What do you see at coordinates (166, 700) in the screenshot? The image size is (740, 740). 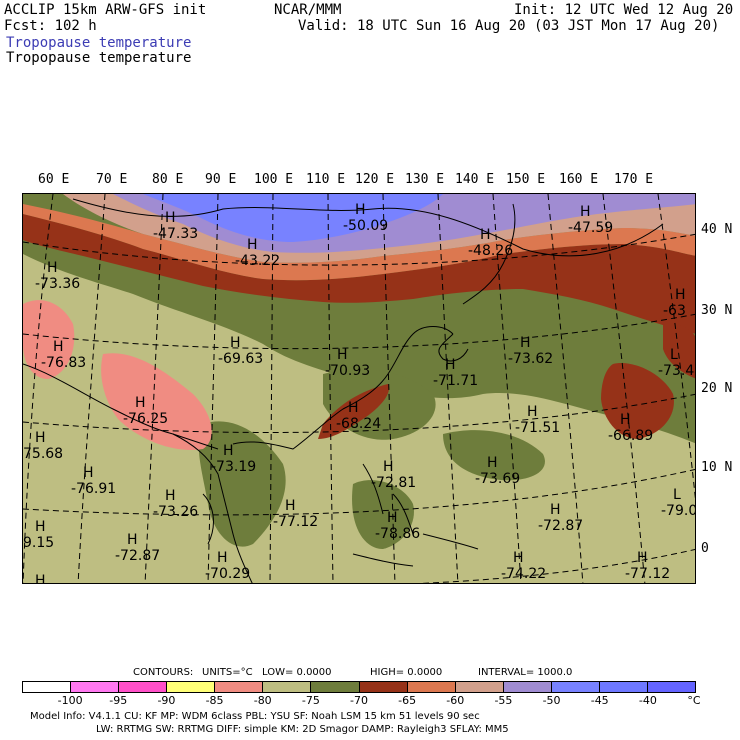 I see `colorbar-tick-label: -90` at bounding box center [166, 700].